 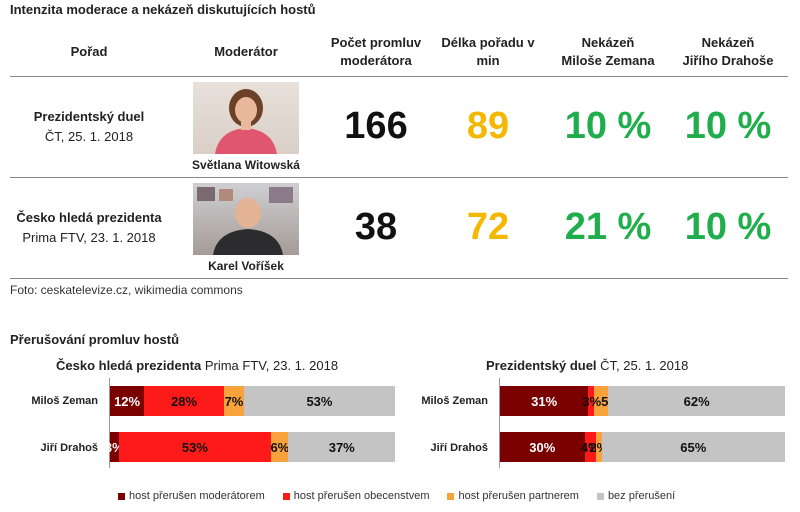 I want to click on stacked-bar-zeman: 31% 3%5% 62%, so click(x=642, y=401).